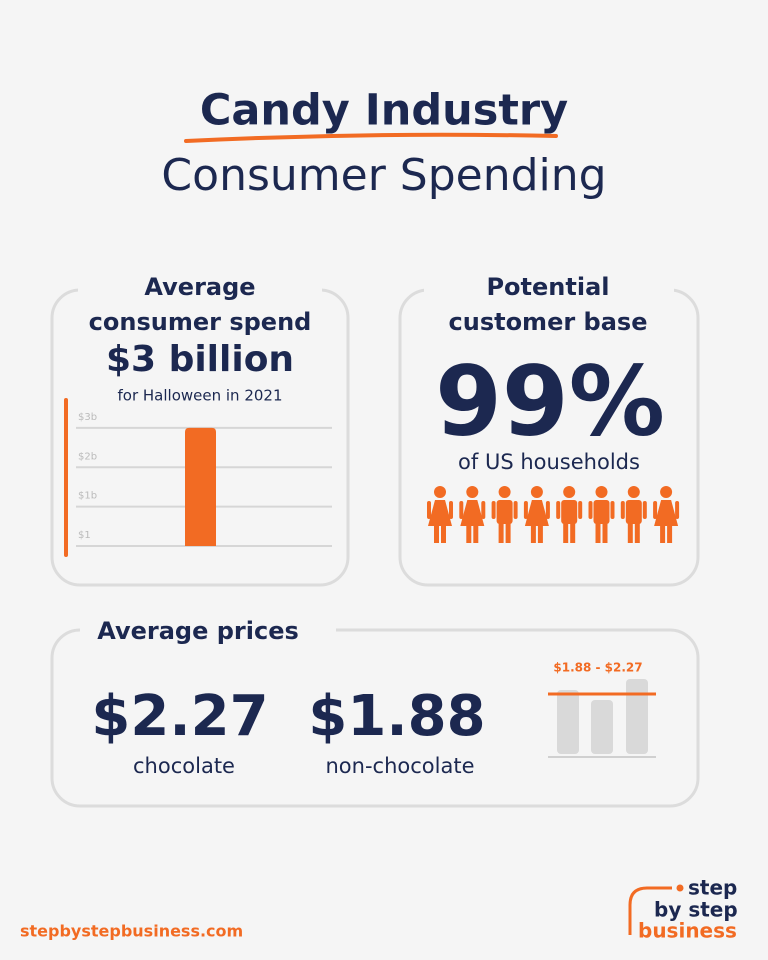 Image resolution: width=768 pixels, height=960 pixels. I want to click on people-icons, so click(553, 514).